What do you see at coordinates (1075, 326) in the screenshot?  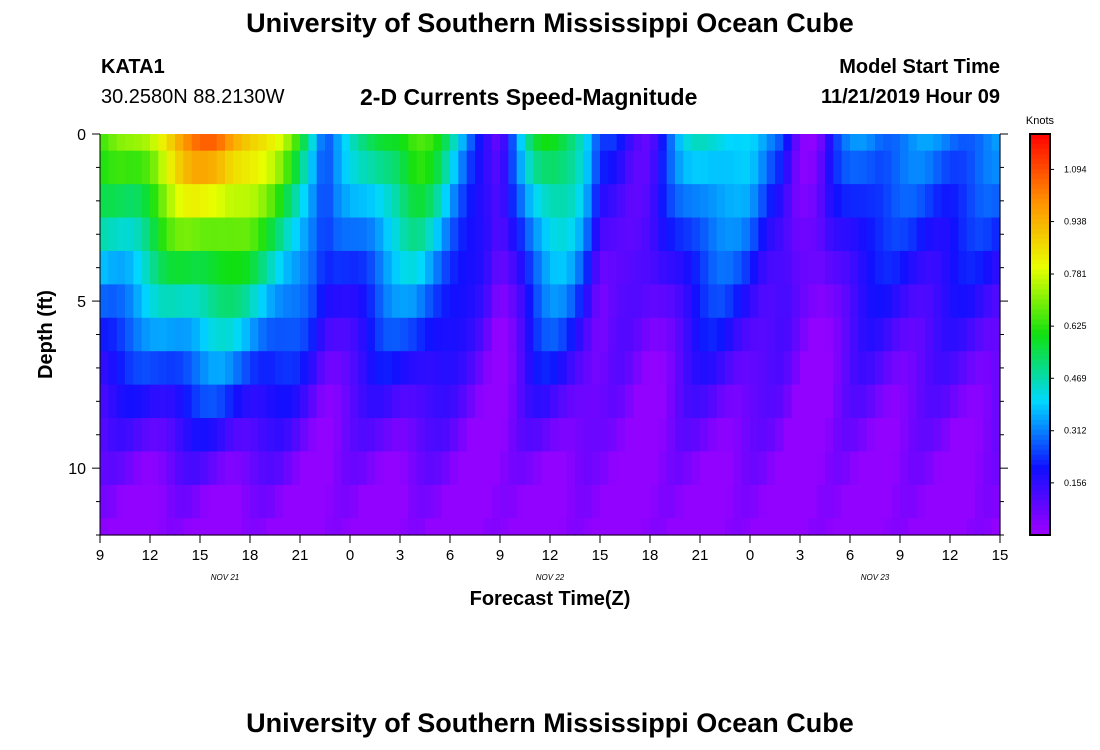 I see `colorbar-tick-label: 0.625` at bounding box center [1075, 326].